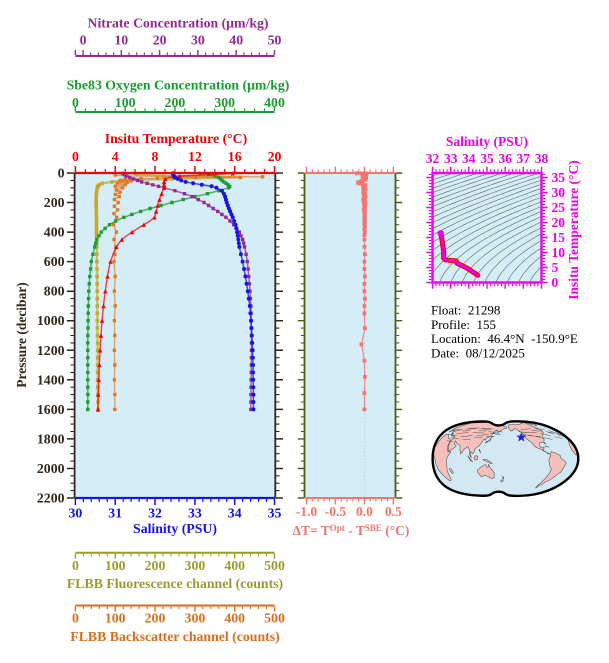  What do you see at coordinates (505, 158) in the screenshot?
I see `svg-text: 36` at bounding box center [505, 158].